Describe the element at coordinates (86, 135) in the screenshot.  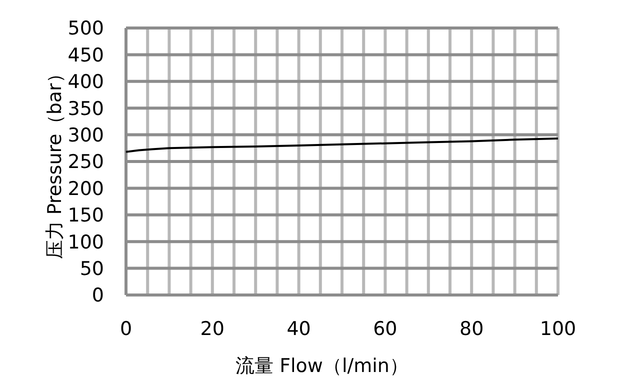
I see `y-tick-label: 300` at that location.